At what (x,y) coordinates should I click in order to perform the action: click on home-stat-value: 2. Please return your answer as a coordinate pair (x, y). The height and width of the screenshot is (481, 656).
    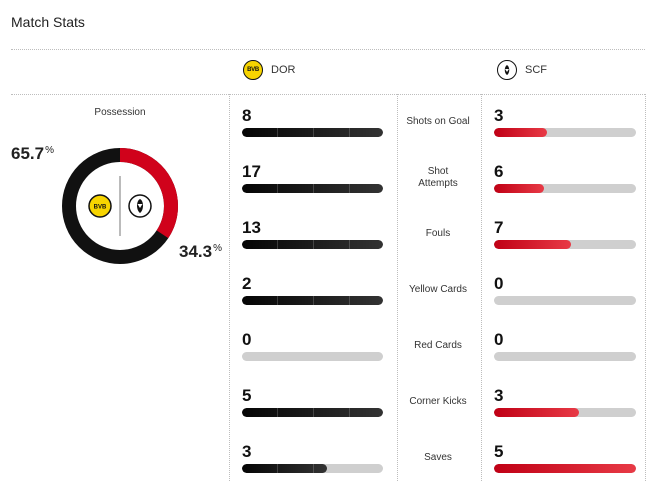
    Looking at the image, I should click on (247, 283).